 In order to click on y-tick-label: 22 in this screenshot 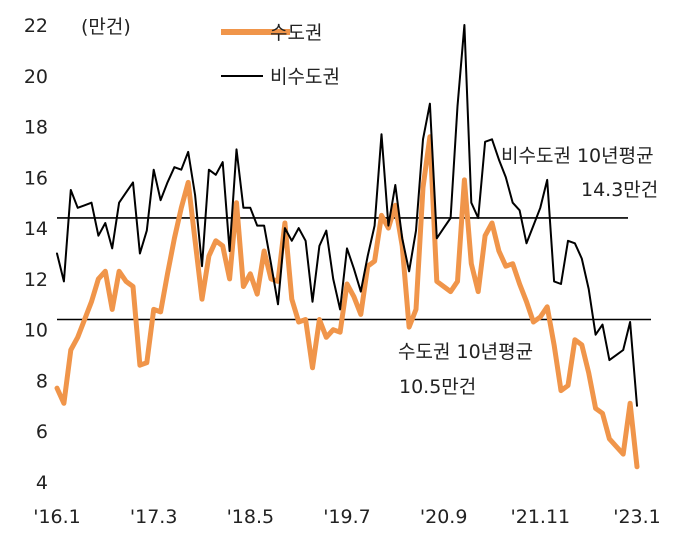, I will do `click(36, 26)`.